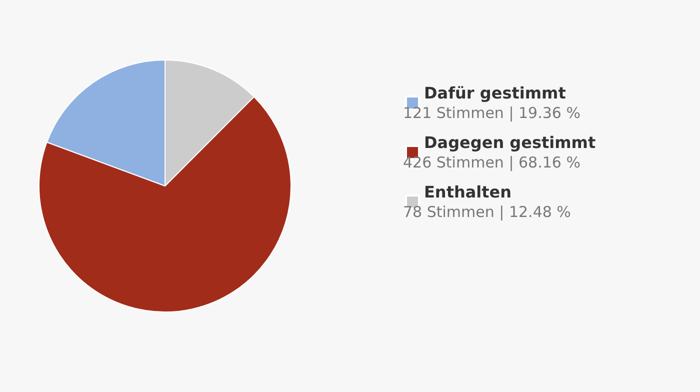  I want to click on legend-label: Enthalten, so click(468, 192).